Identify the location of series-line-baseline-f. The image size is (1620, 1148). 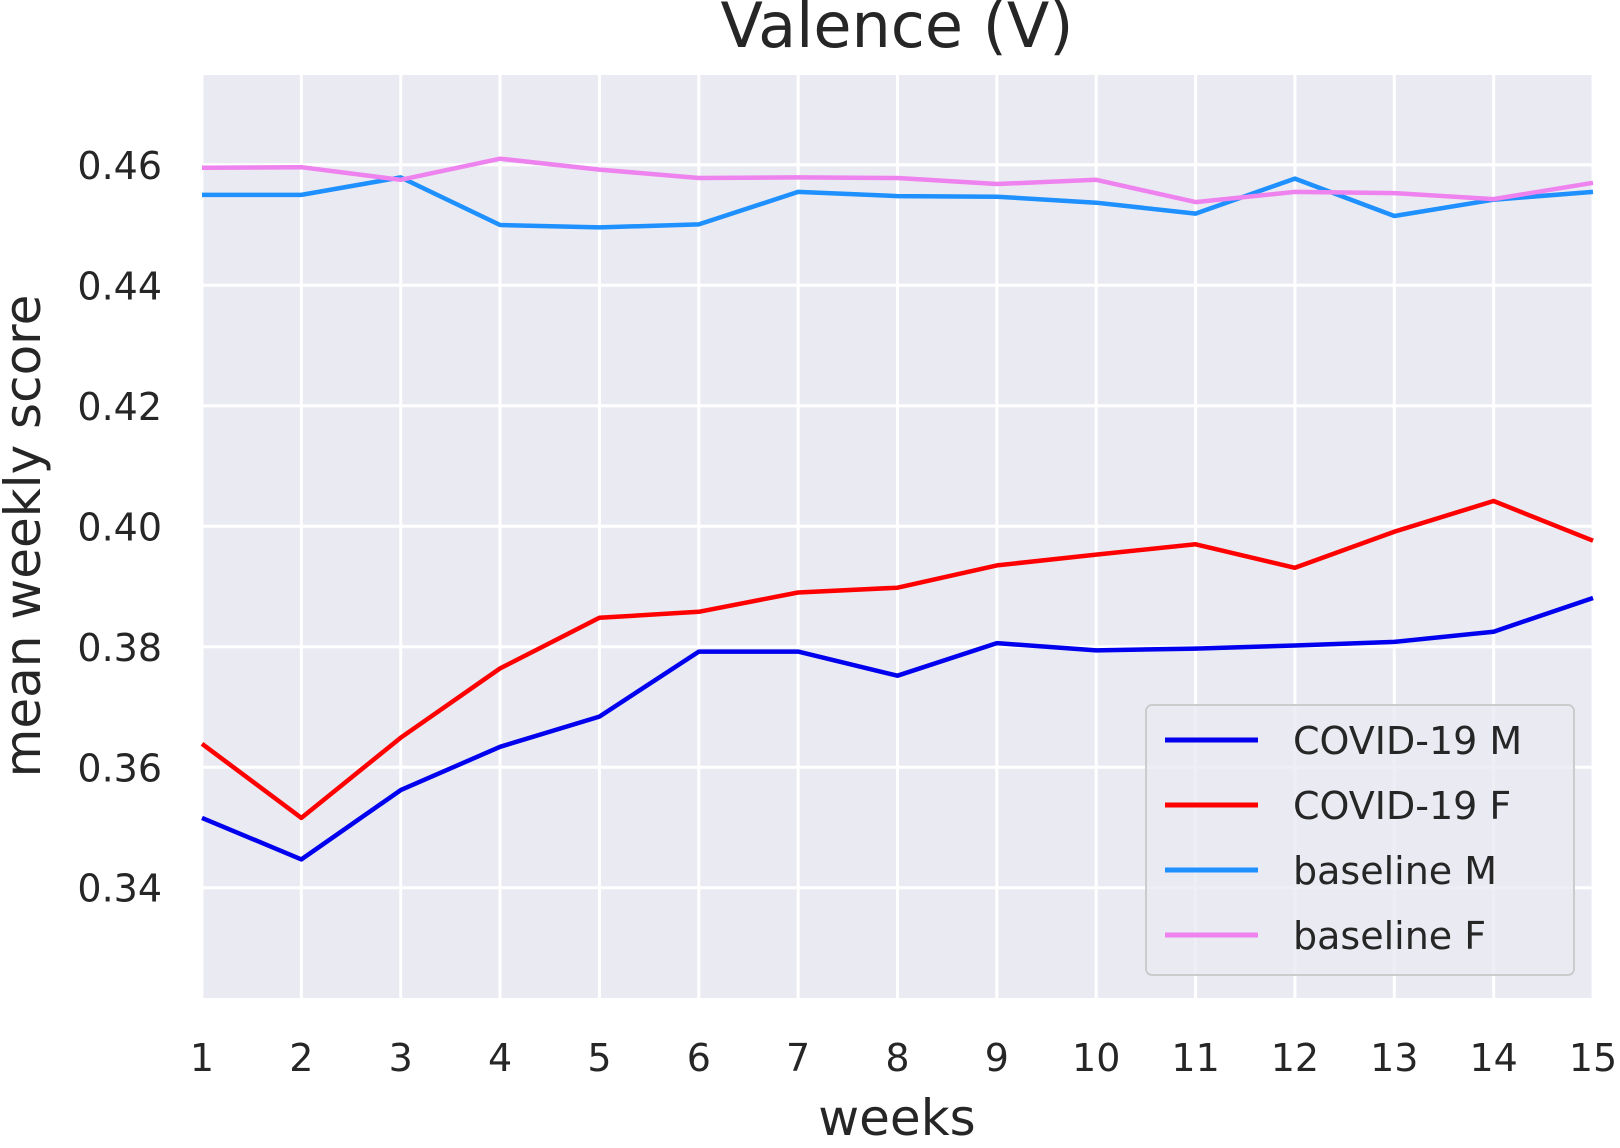
(897, 180).